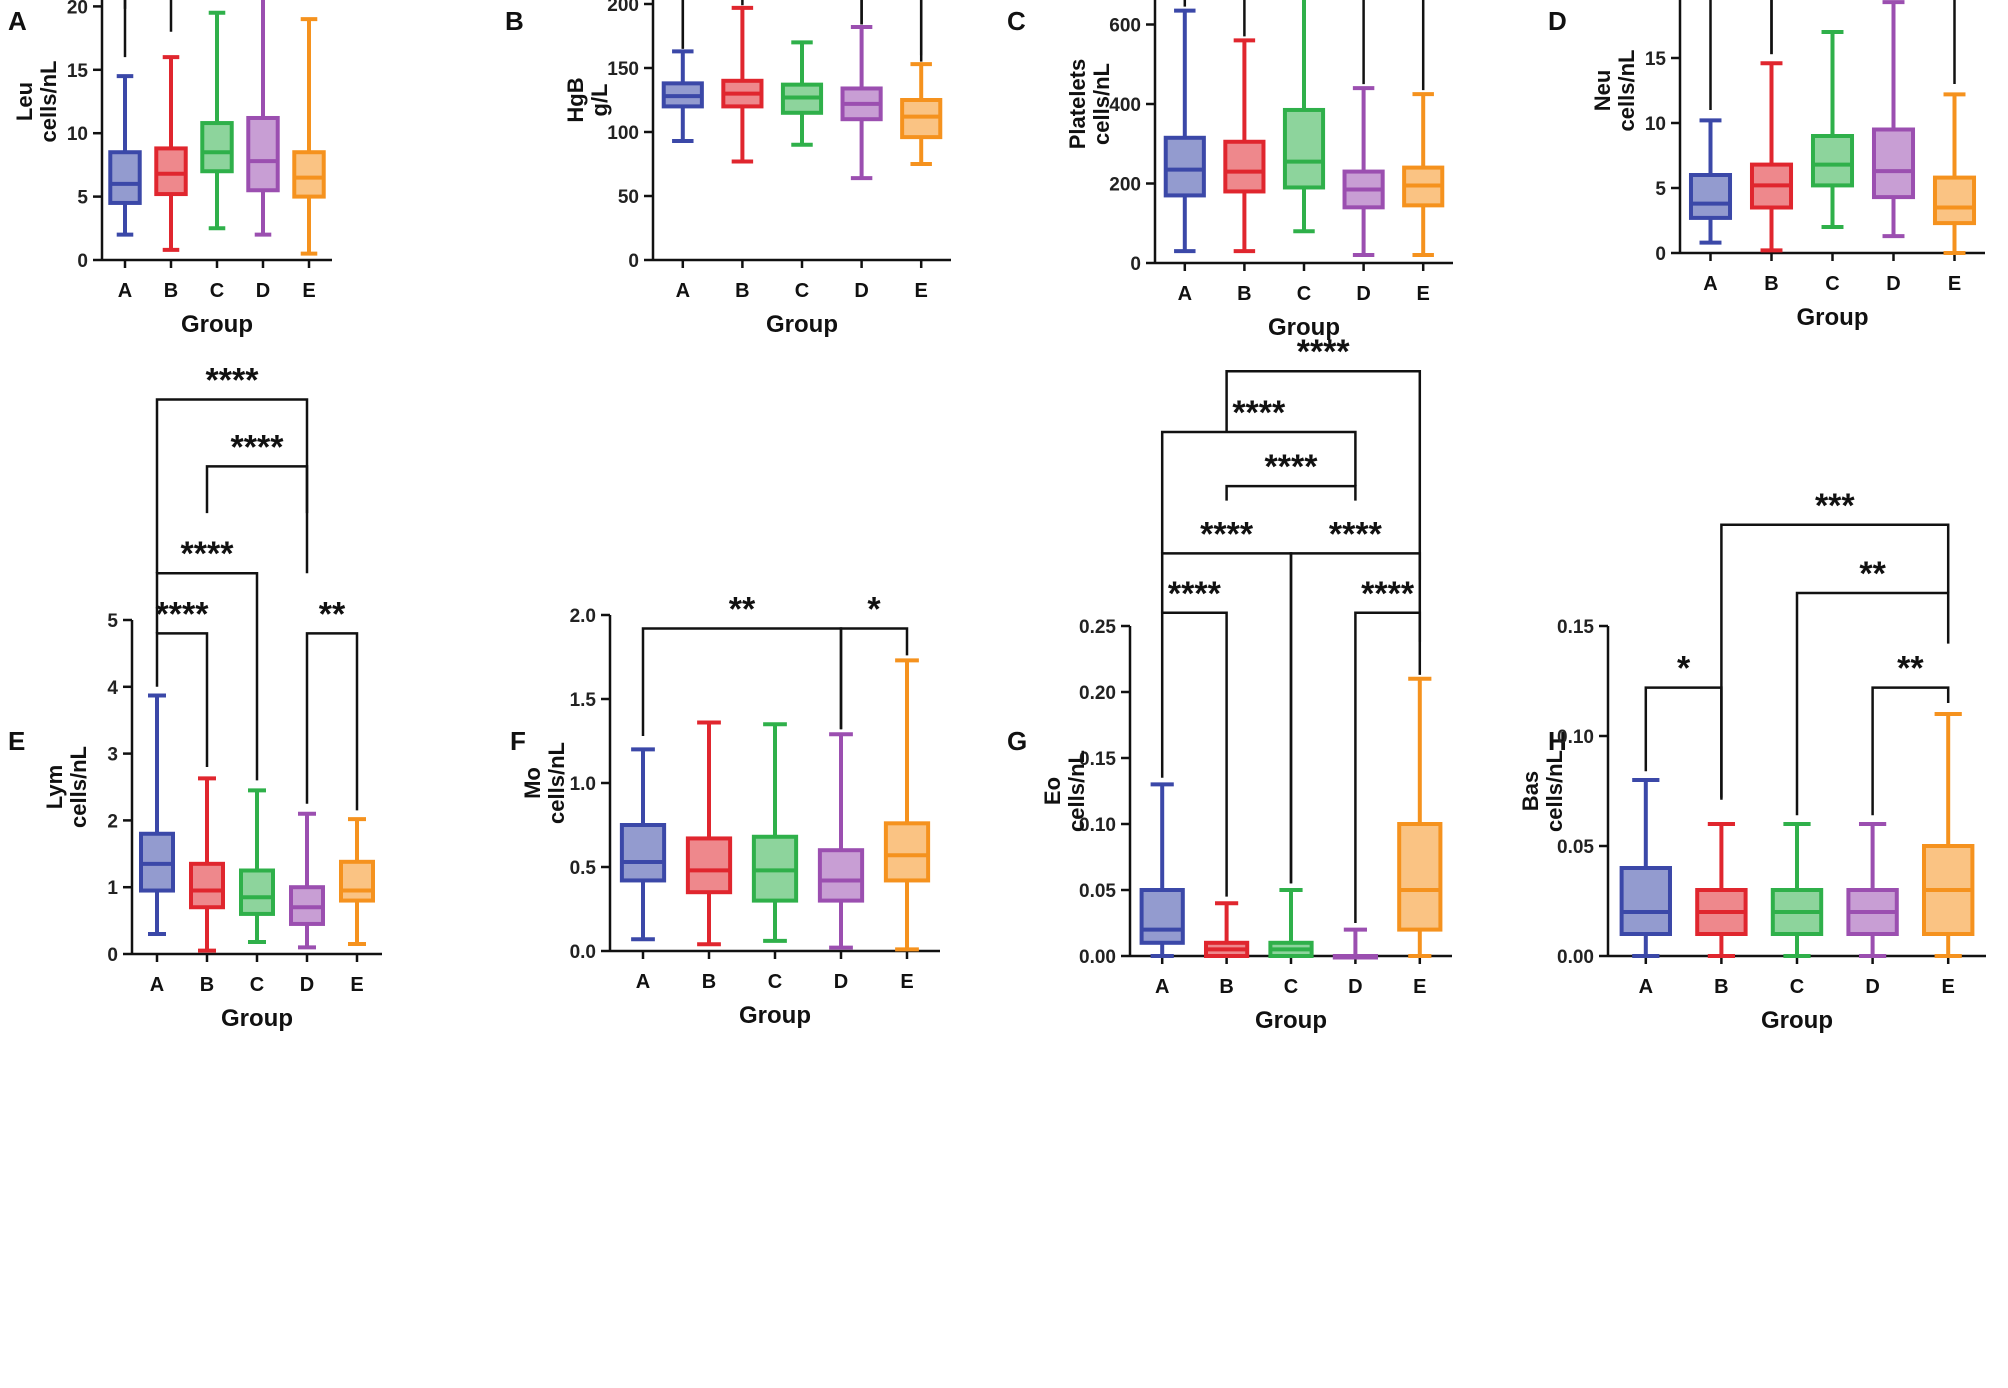  What do you see at coordinates (1872, 574) in the screenshot?
I see `significance-stars: **` at bounding box center [1872, 574].